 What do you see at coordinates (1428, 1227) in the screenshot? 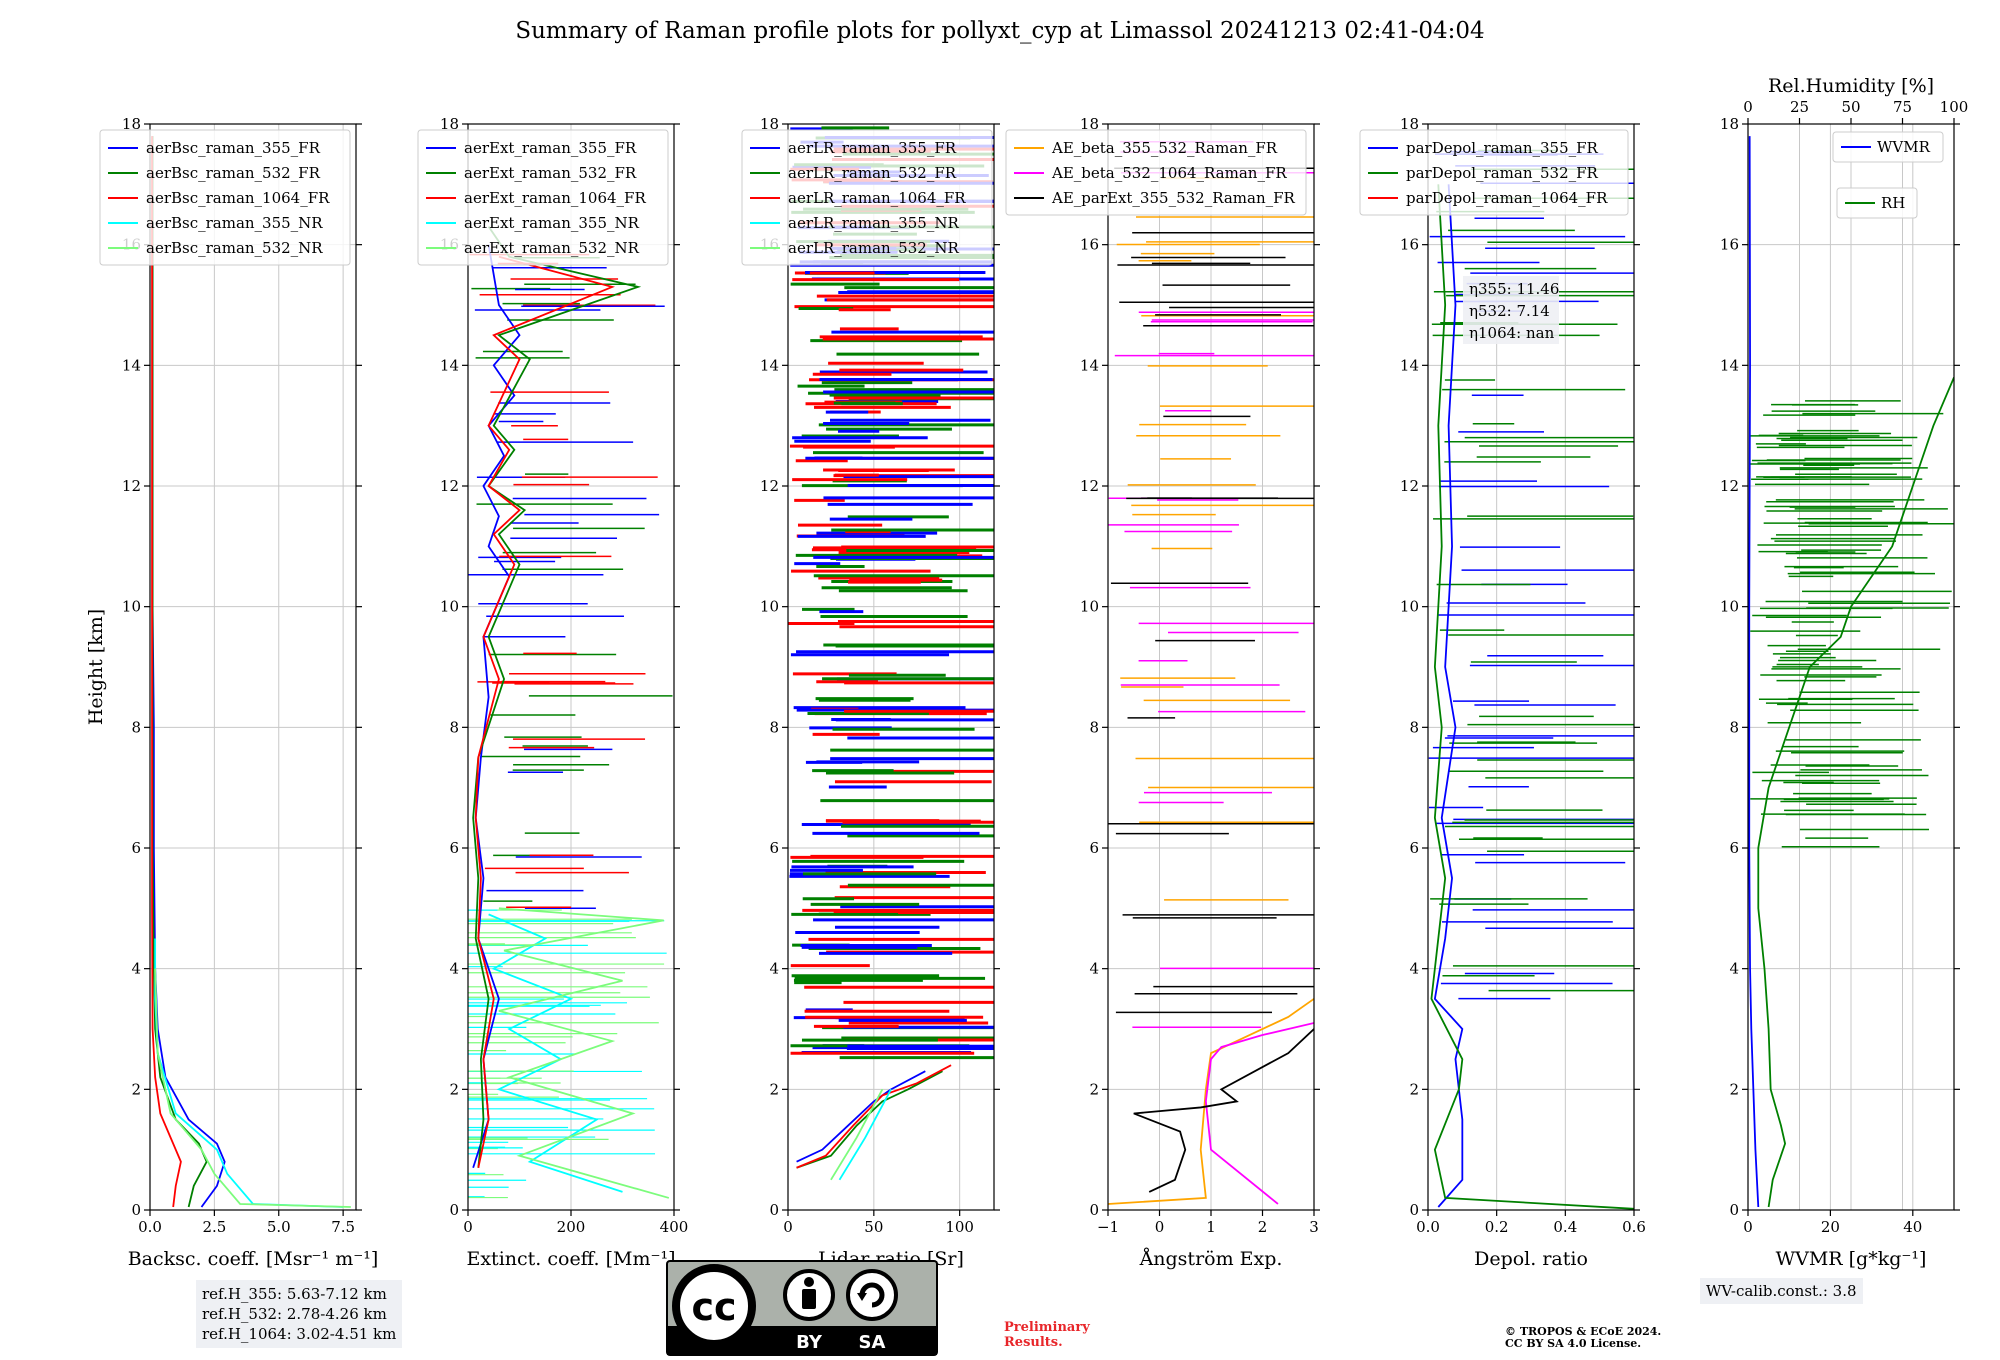
I see `x-tick-label: 0.0` at bounding box center [1428, 1227].